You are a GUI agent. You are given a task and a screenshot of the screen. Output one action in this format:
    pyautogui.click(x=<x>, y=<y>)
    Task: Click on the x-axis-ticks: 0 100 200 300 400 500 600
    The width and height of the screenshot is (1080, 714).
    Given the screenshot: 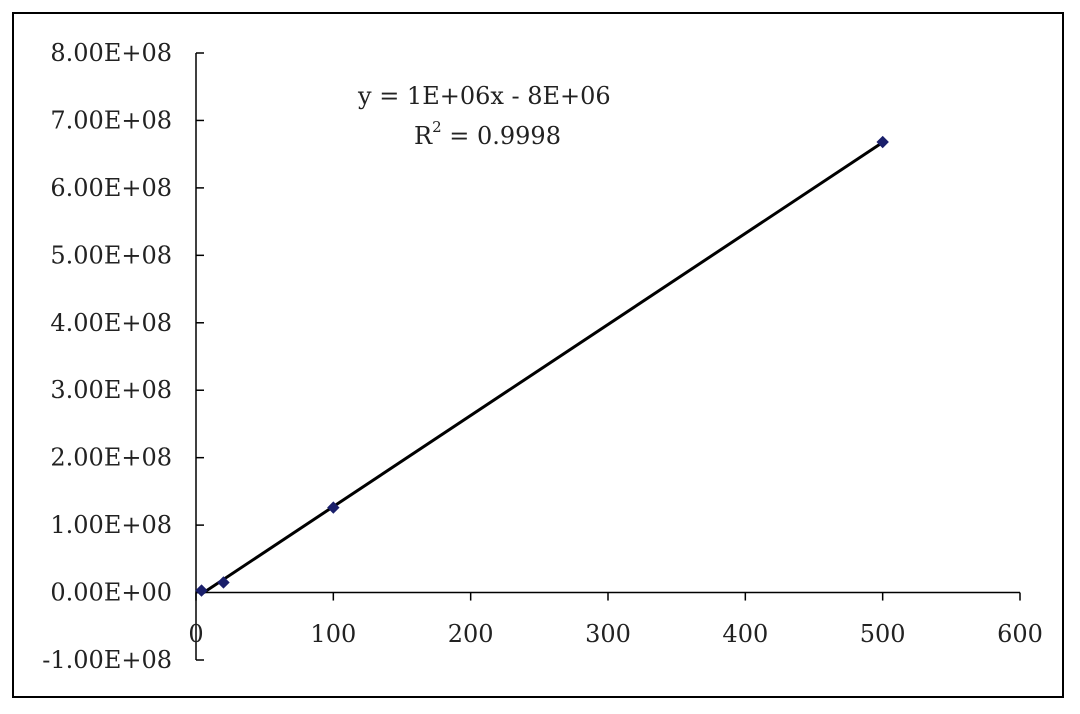 What is the action you would take?
    pyautogui.click(x=615, y=620)
    